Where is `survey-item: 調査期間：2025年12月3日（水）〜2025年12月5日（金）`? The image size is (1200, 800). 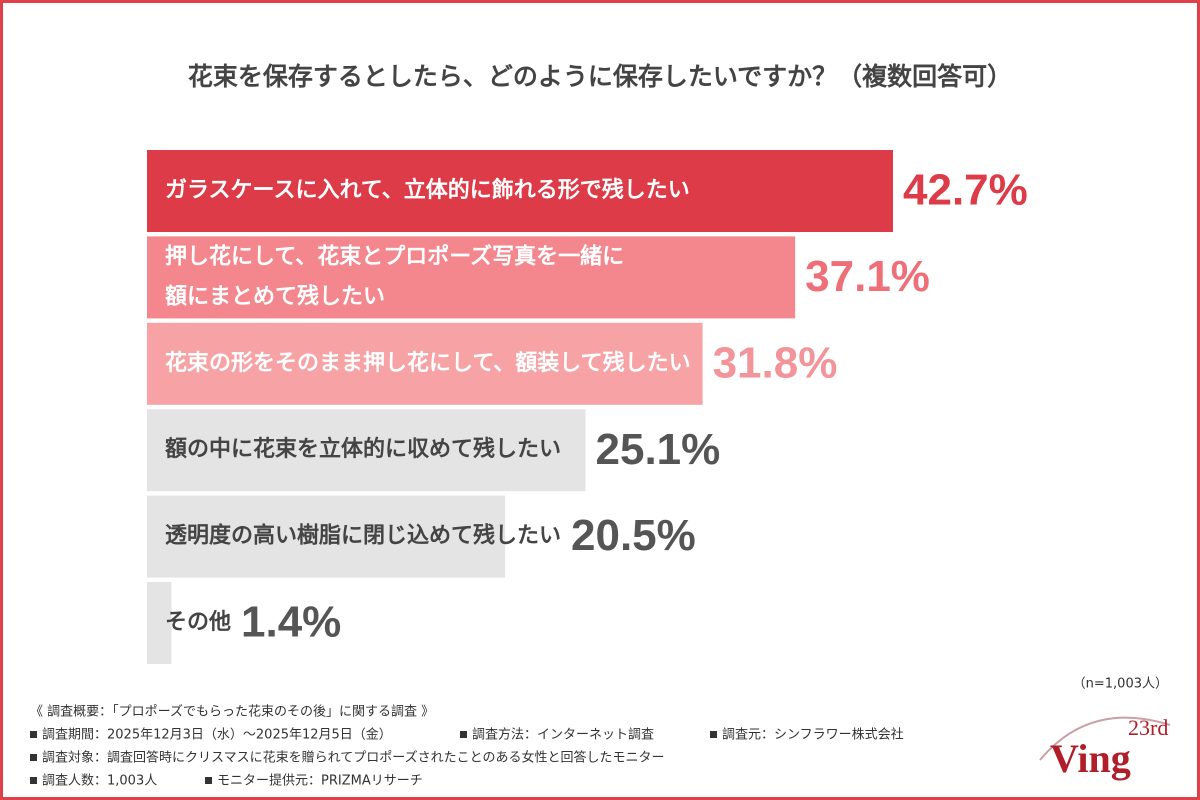 survey-item: 調査期間：2025年12月3日（水）〜2025年12月5日（金） is located at coordinates (217, 735).